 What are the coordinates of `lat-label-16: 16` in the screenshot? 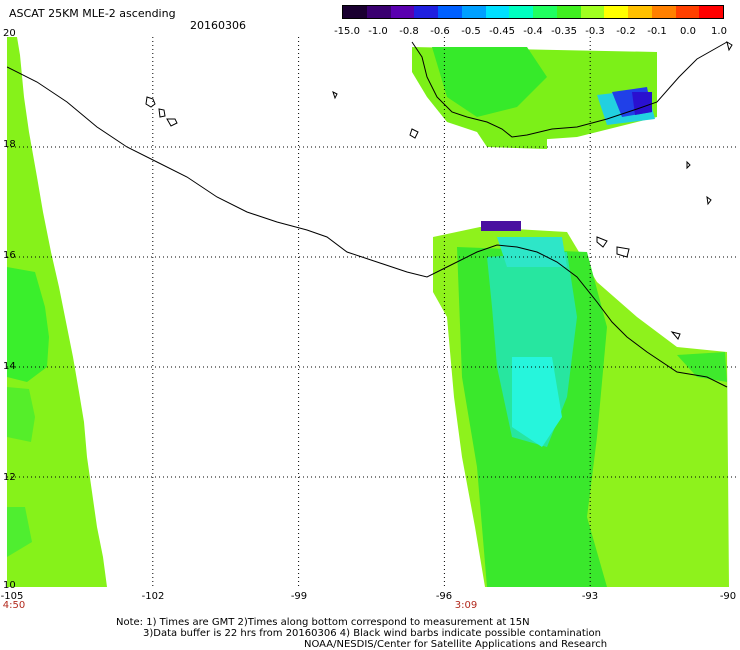 It's located at (9, 255).